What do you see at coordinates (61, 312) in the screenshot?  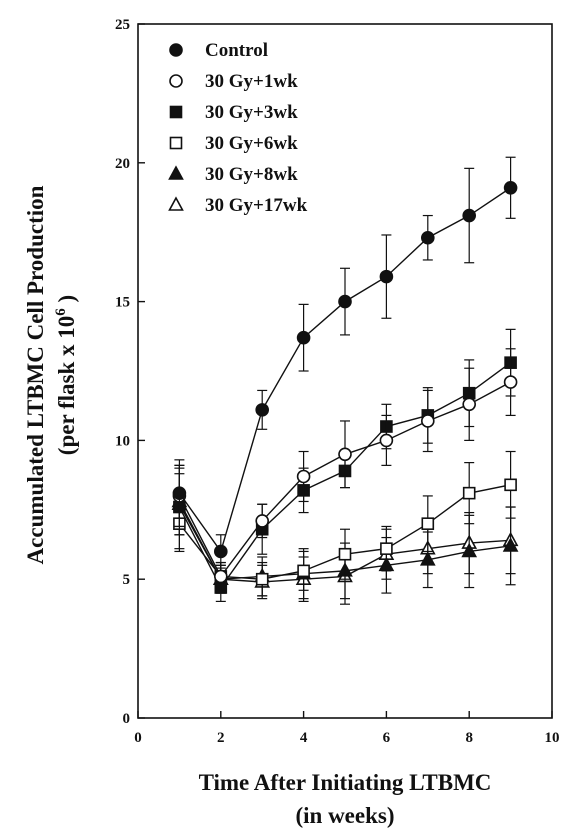 I see `y-axis-title-exponent: 6` at bounding box center [61, 312].